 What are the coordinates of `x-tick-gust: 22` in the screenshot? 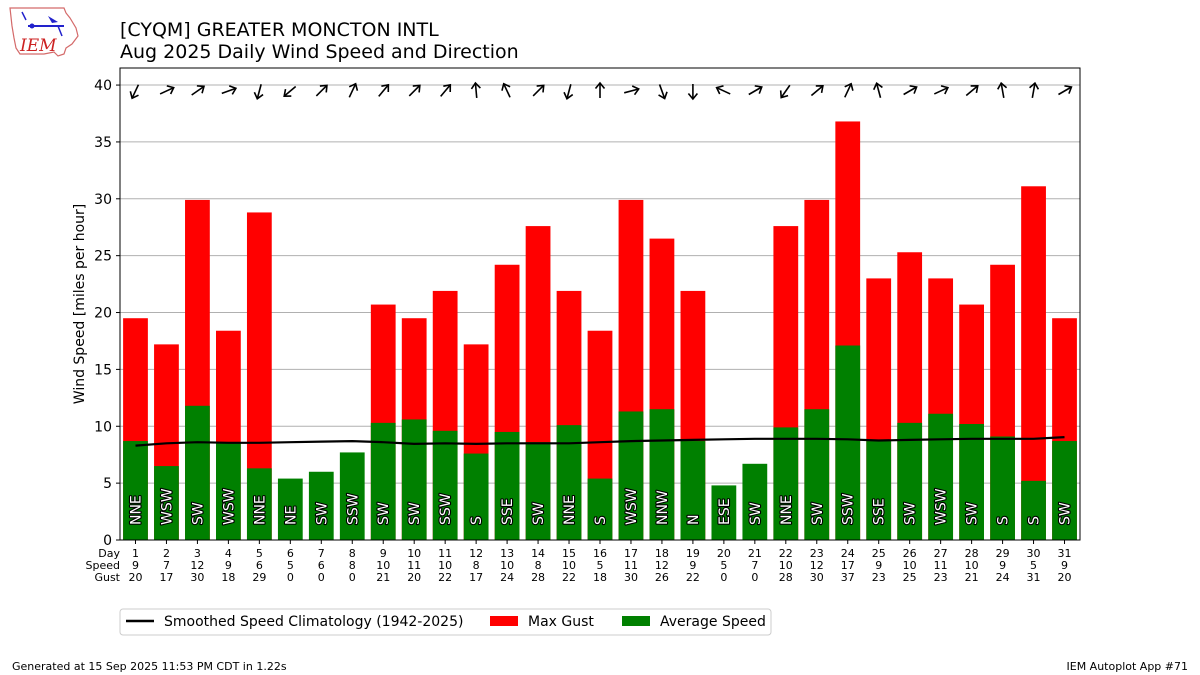 It's located at (569, 577).